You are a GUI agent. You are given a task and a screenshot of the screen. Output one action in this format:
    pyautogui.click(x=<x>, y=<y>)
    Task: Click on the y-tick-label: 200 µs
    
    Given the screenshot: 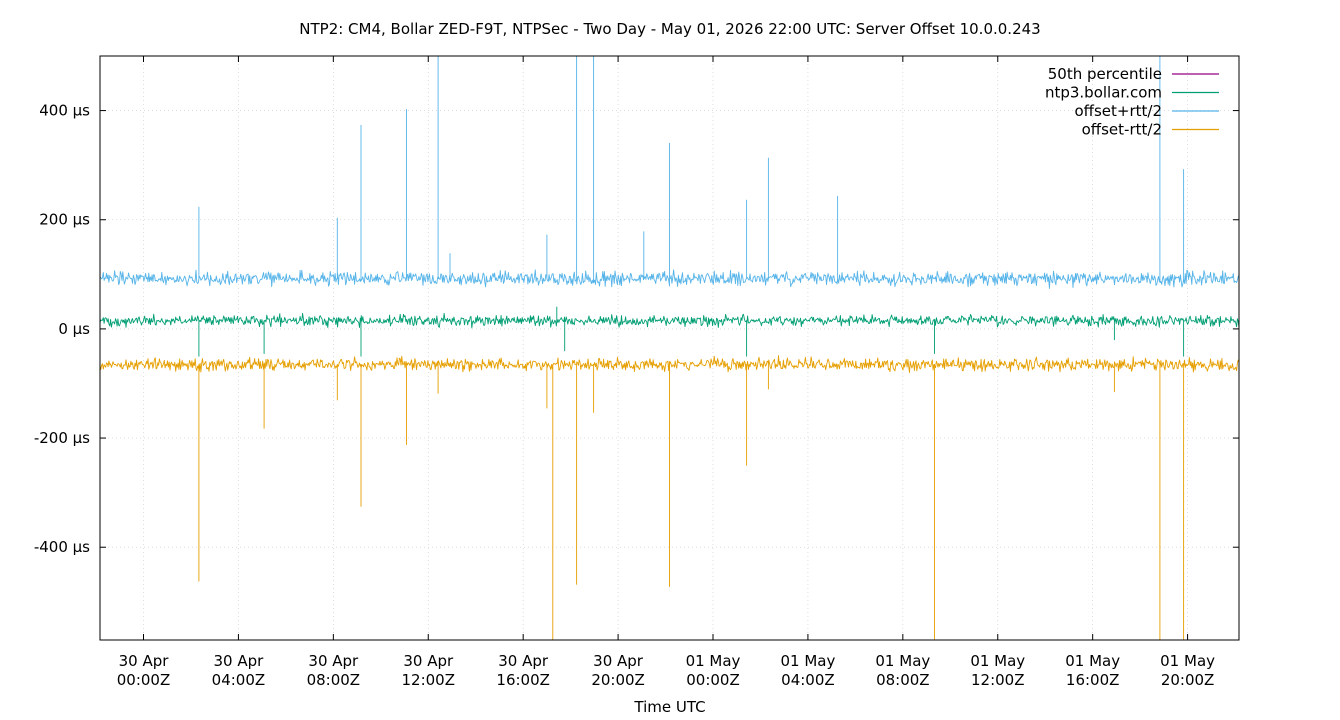 What is the action you would take?
    pyautogui.click(x=64, y=220)
    